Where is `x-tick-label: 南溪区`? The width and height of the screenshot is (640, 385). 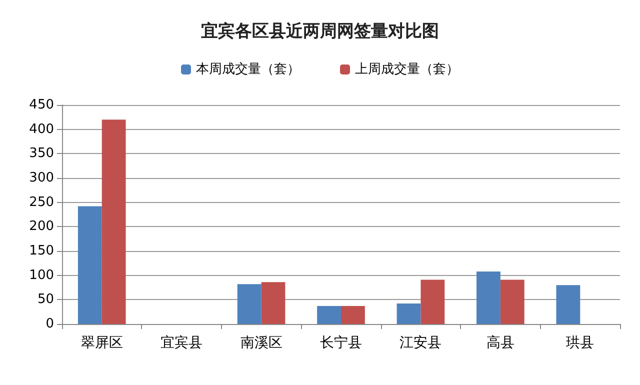
x-tick-label: 南溪区 is located at coordinates (261, 343).